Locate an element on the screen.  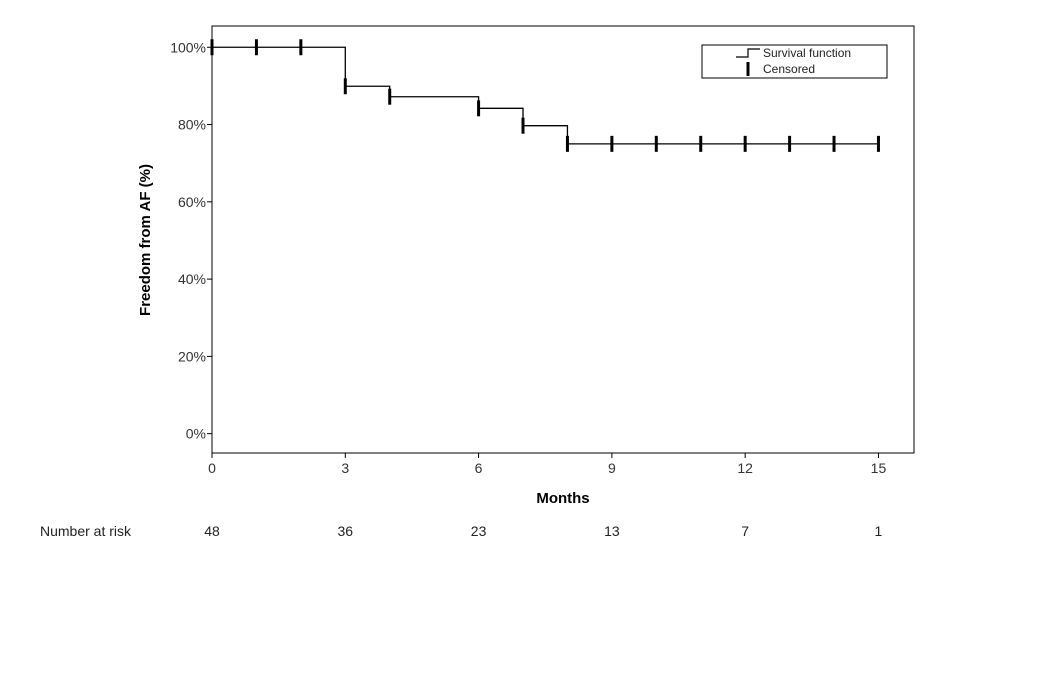
y-tick-label: 60% is located at coordinates (192, 202).